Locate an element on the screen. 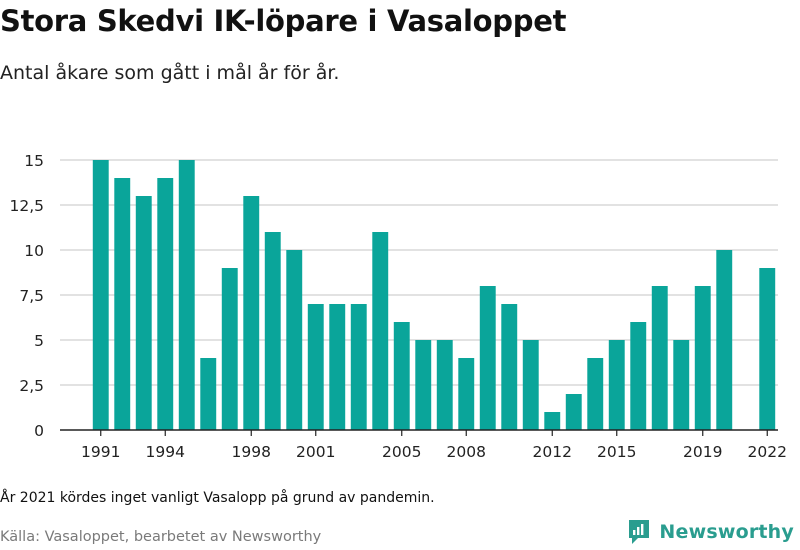 The image size is (800, 550). chart-subtitle: Antal åkare som gått i mål år för år. is located at coordinates (170, 73).